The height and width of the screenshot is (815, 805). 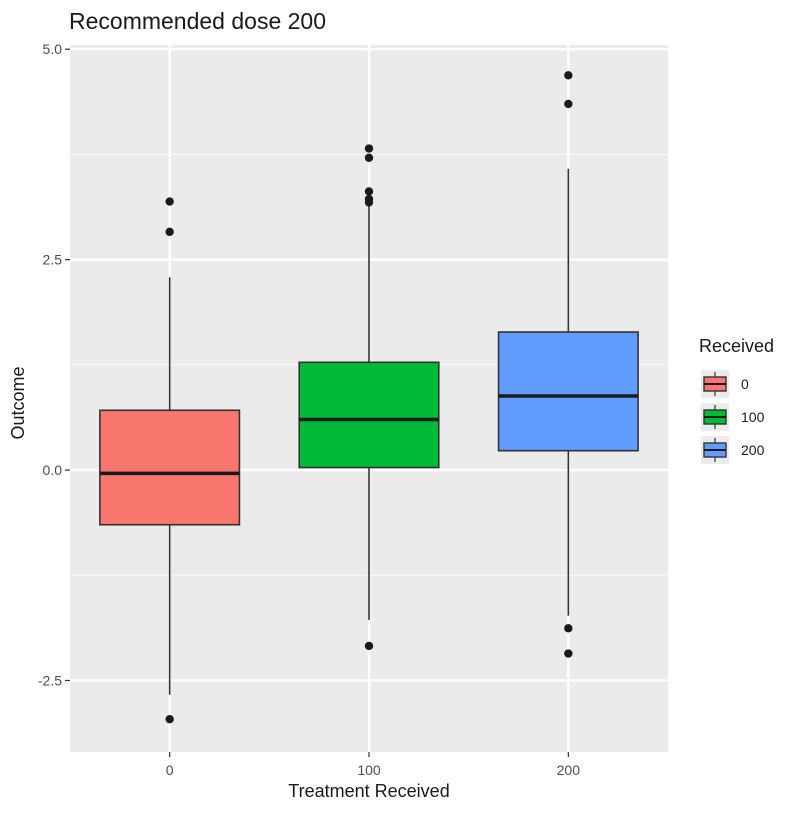 I want to click on y-tick-label: 0.0, so click(x=53, y=470).